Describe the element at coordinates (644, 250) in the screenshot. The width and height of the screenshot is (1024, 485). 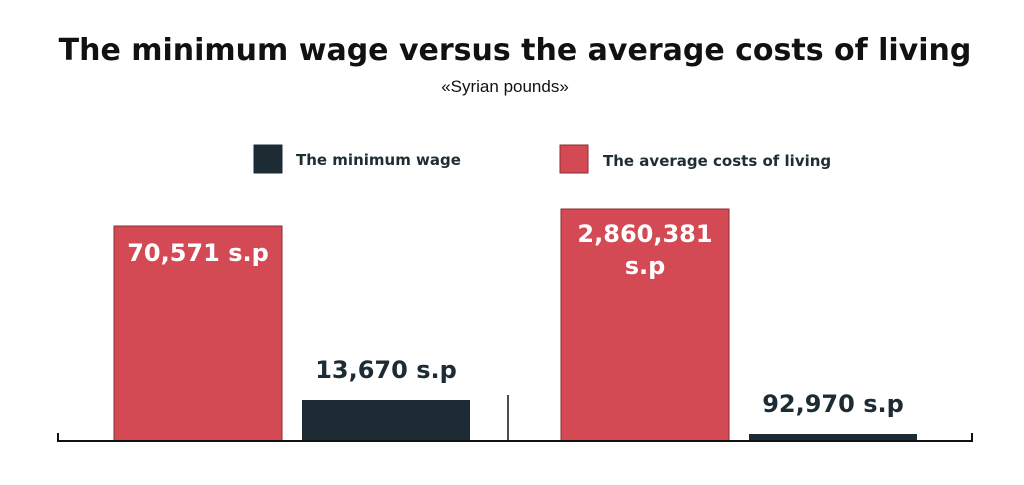
I see `data-label-group-2-costs-of-living: 2,860,381 s.p` at that location.